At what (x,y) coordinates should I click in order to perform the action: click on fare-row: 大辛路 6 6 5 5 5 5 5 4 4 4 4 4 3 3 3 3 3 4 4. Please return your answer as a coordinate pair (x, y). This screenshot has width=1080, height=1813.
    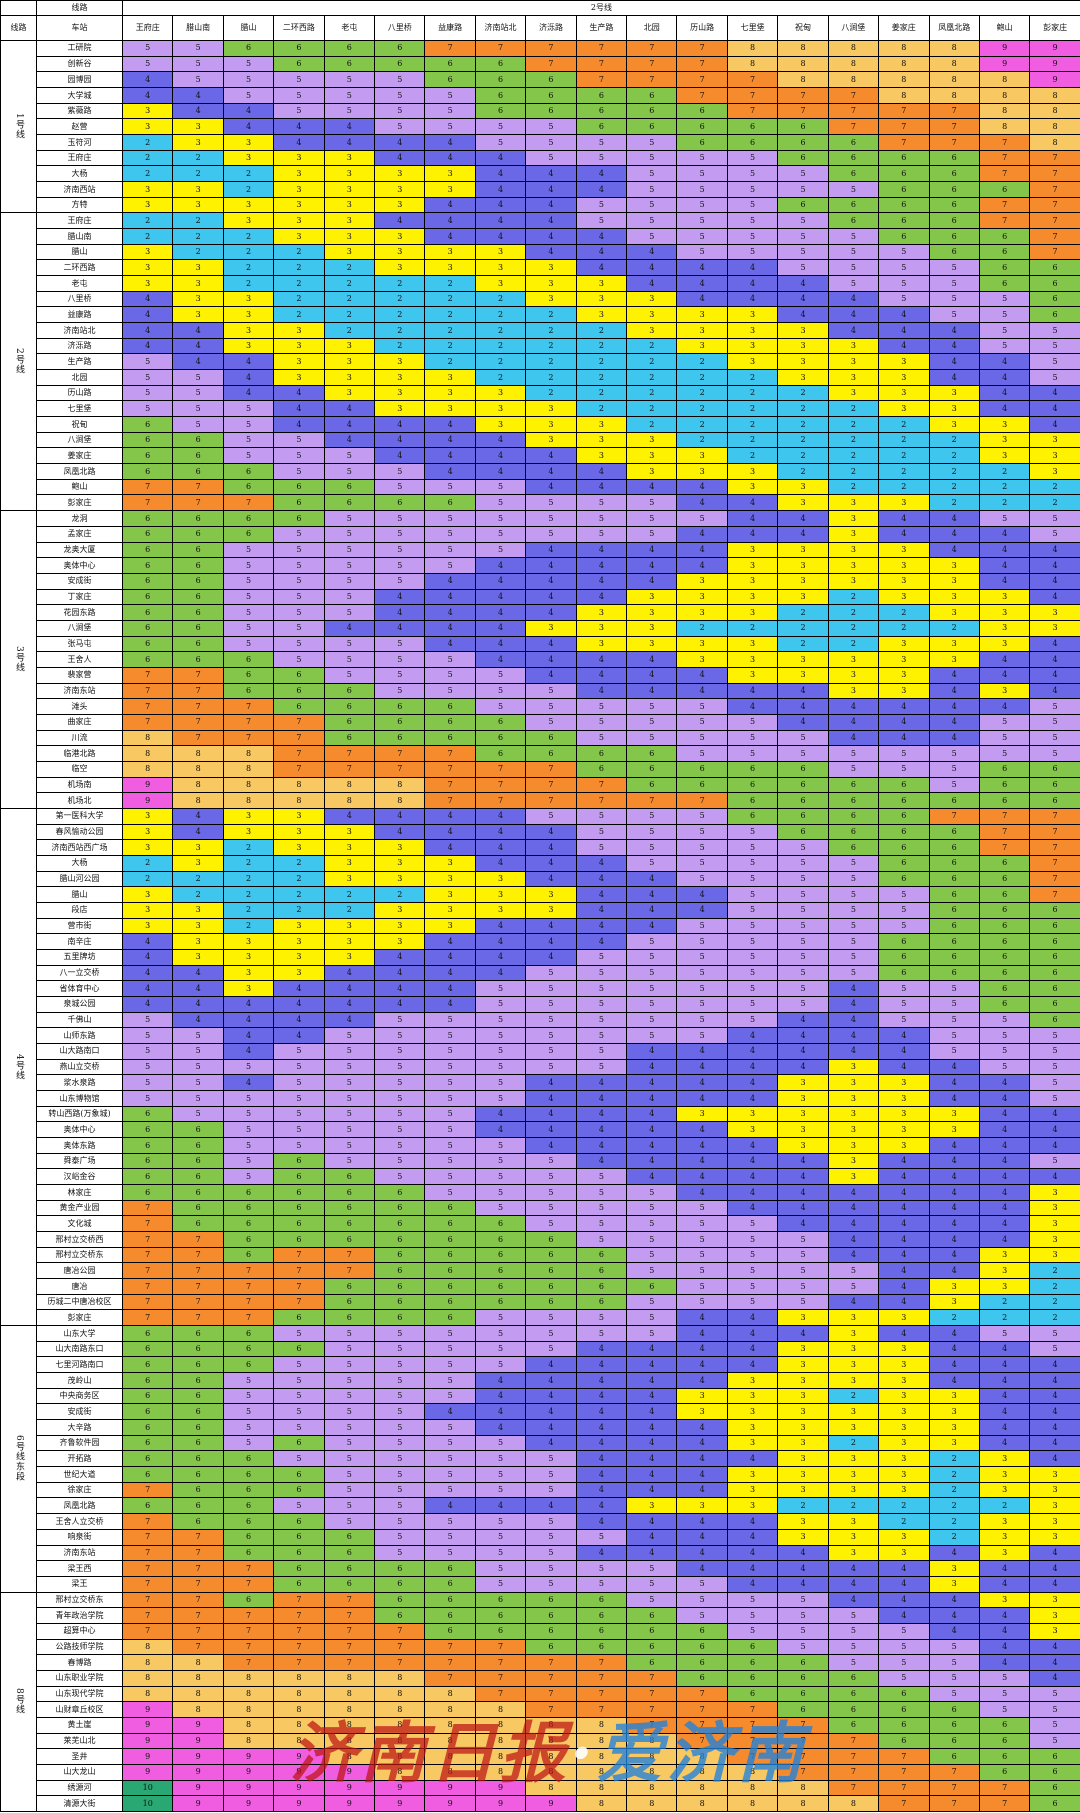
    Looking at the image, I should click on (540, 1427).